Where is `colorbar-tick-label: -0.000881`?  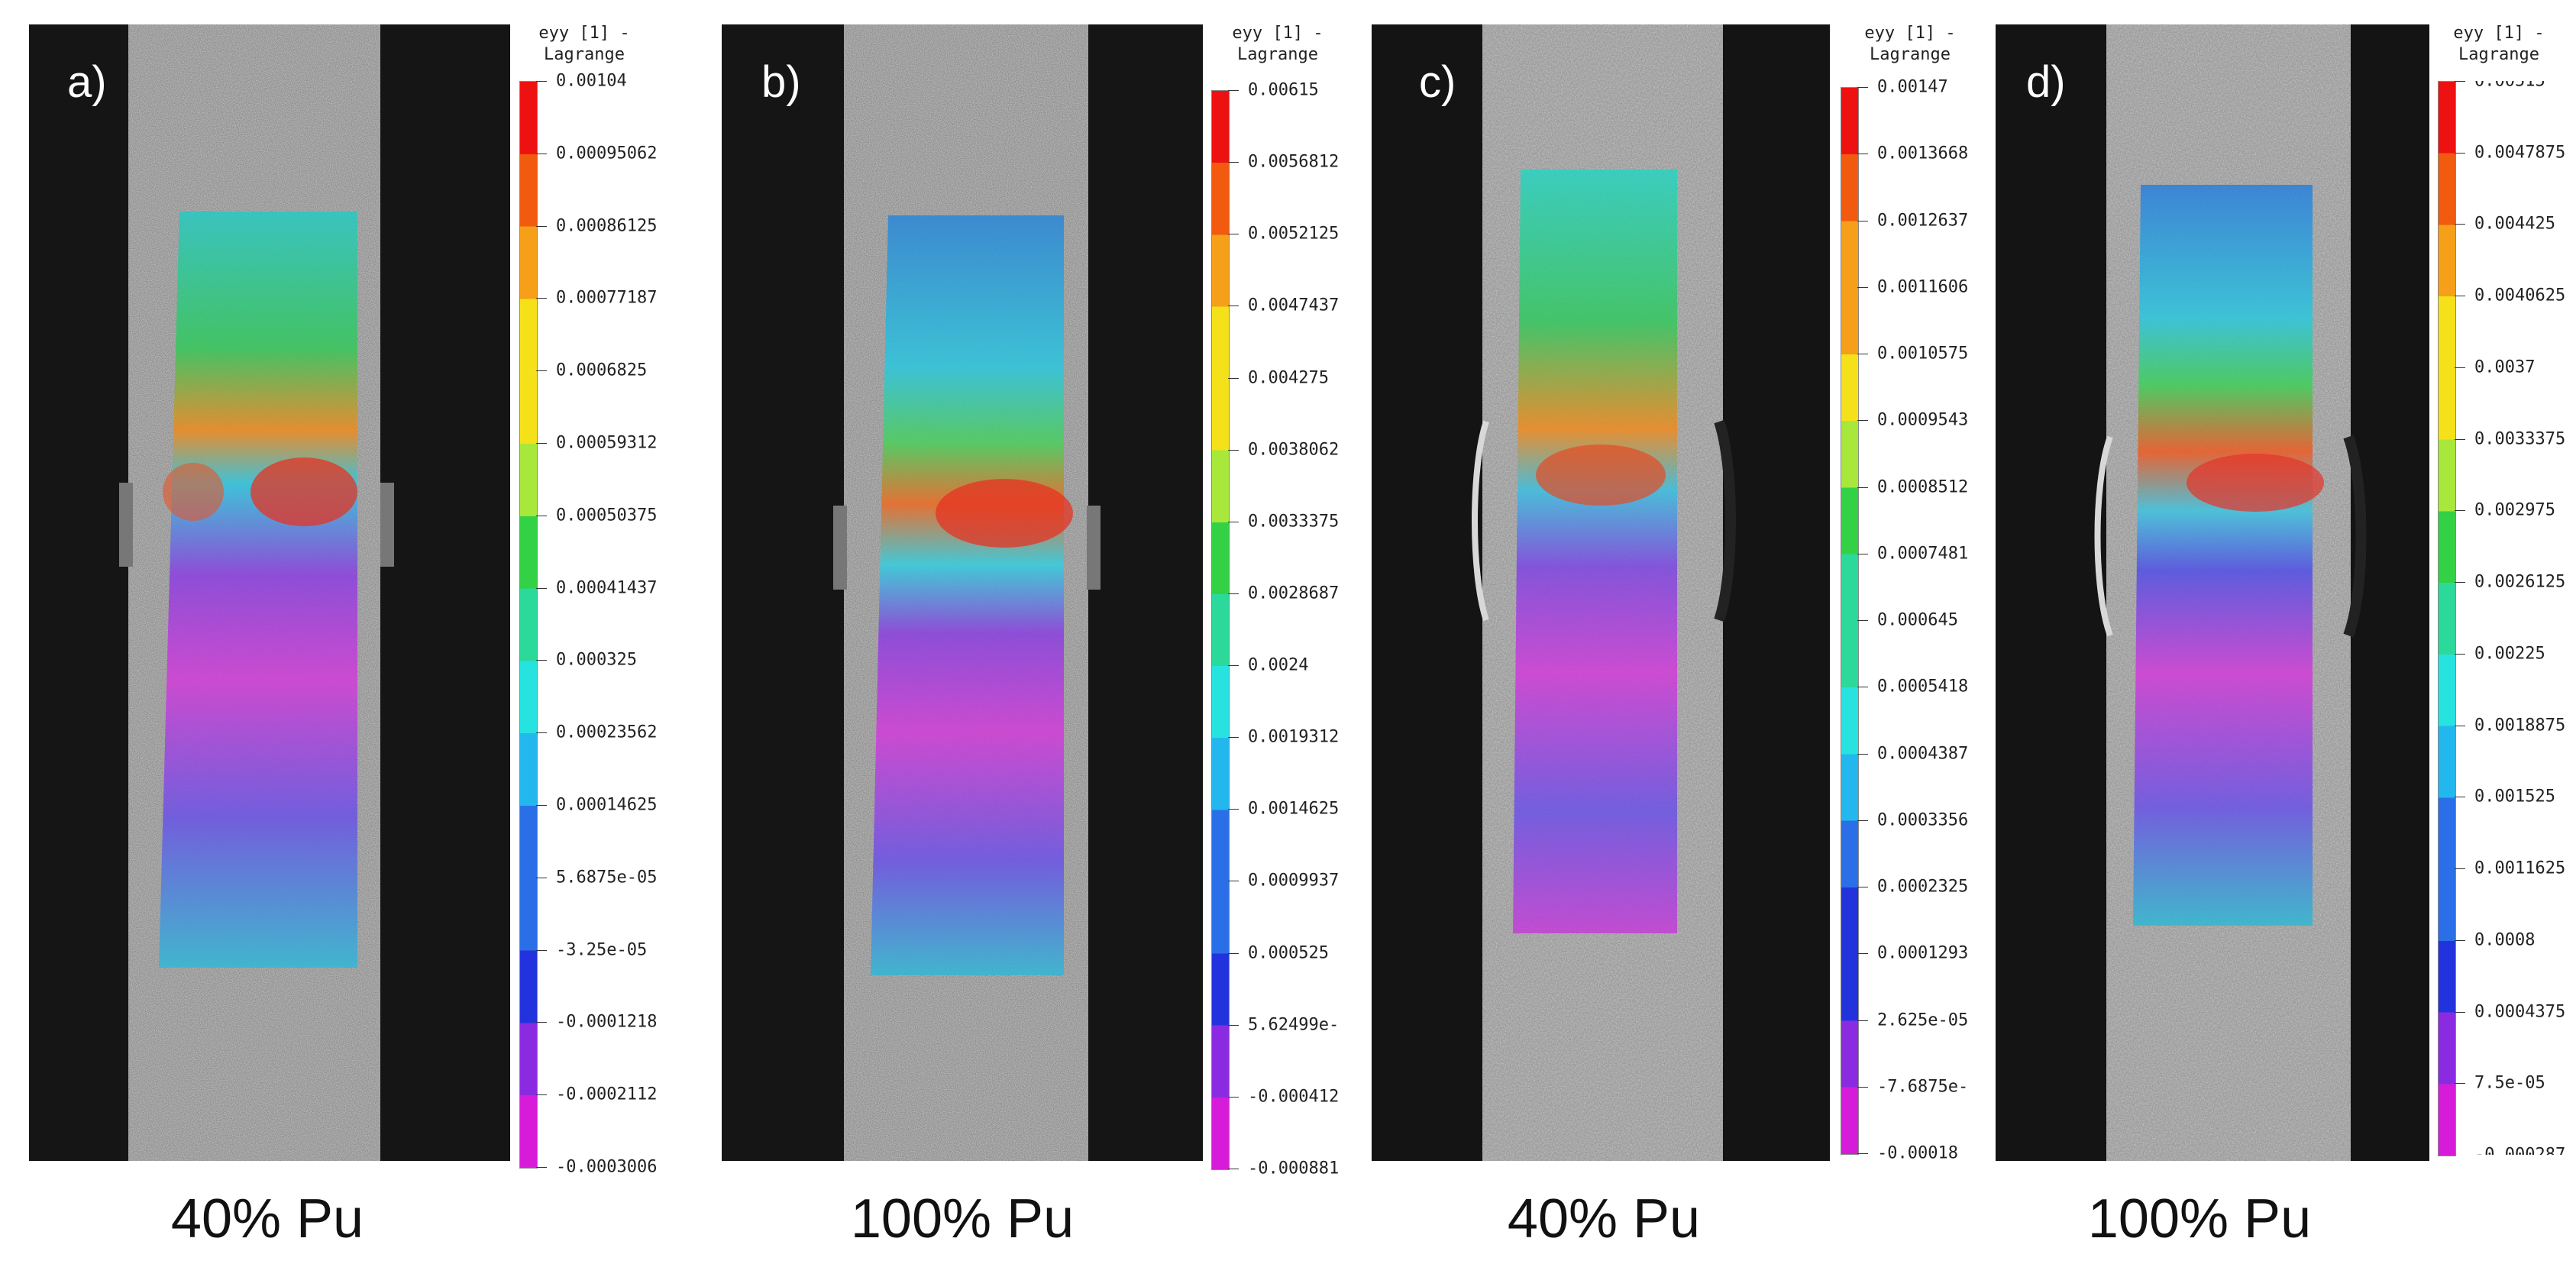 colorbar-tick-label: -0.000881 is located at coordinates (1294, 1168).